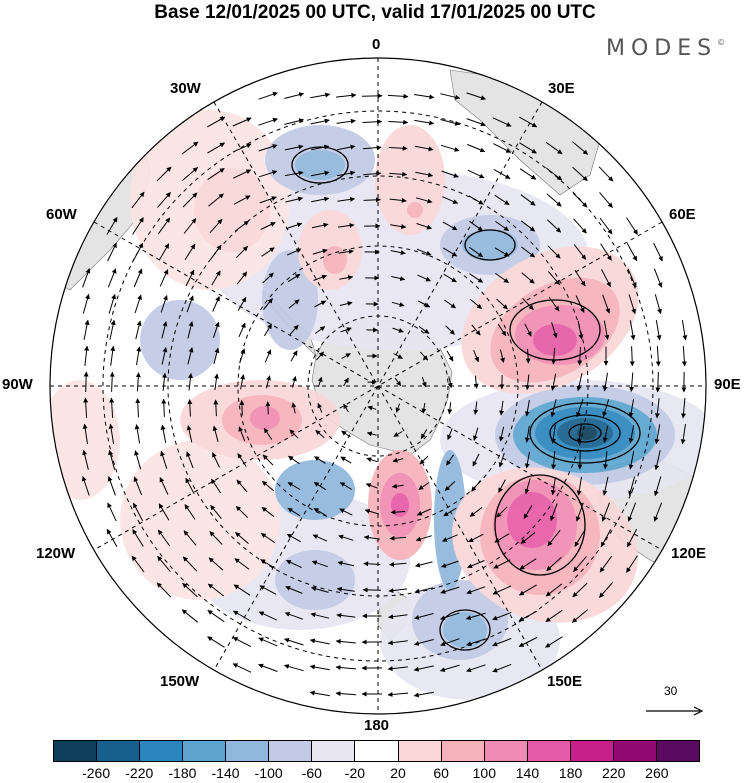  What do you see at coordinates (555, 330) in the screenshot?
I see `anticyclone-vortex` at bounding box center [555, 330].